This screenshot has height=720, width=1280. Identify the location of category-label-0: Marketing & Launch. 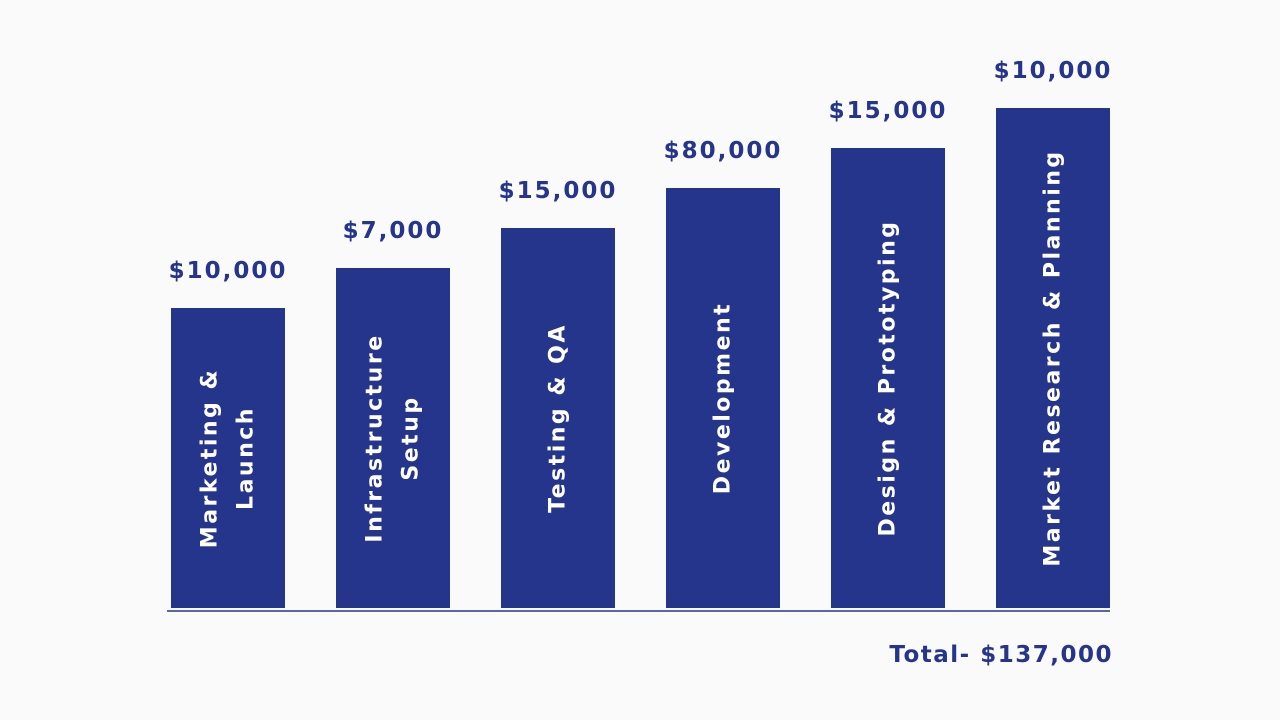
(228, 458).